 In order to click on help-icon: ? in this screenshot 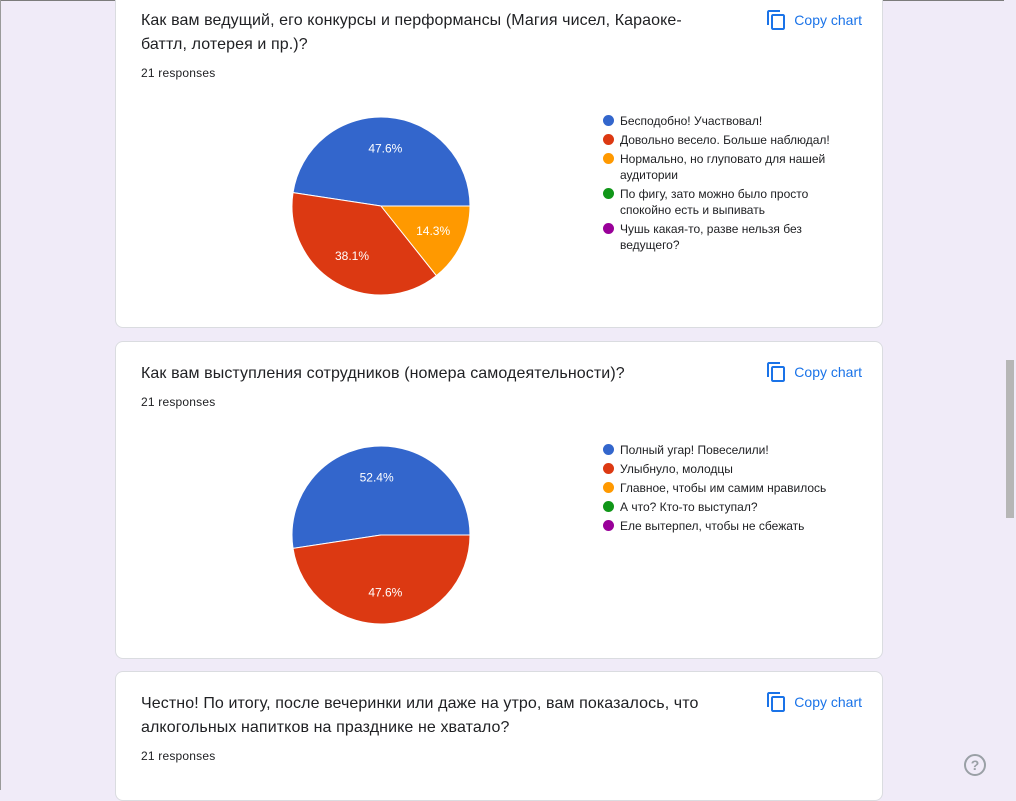, I will do `click(975, 765)`.